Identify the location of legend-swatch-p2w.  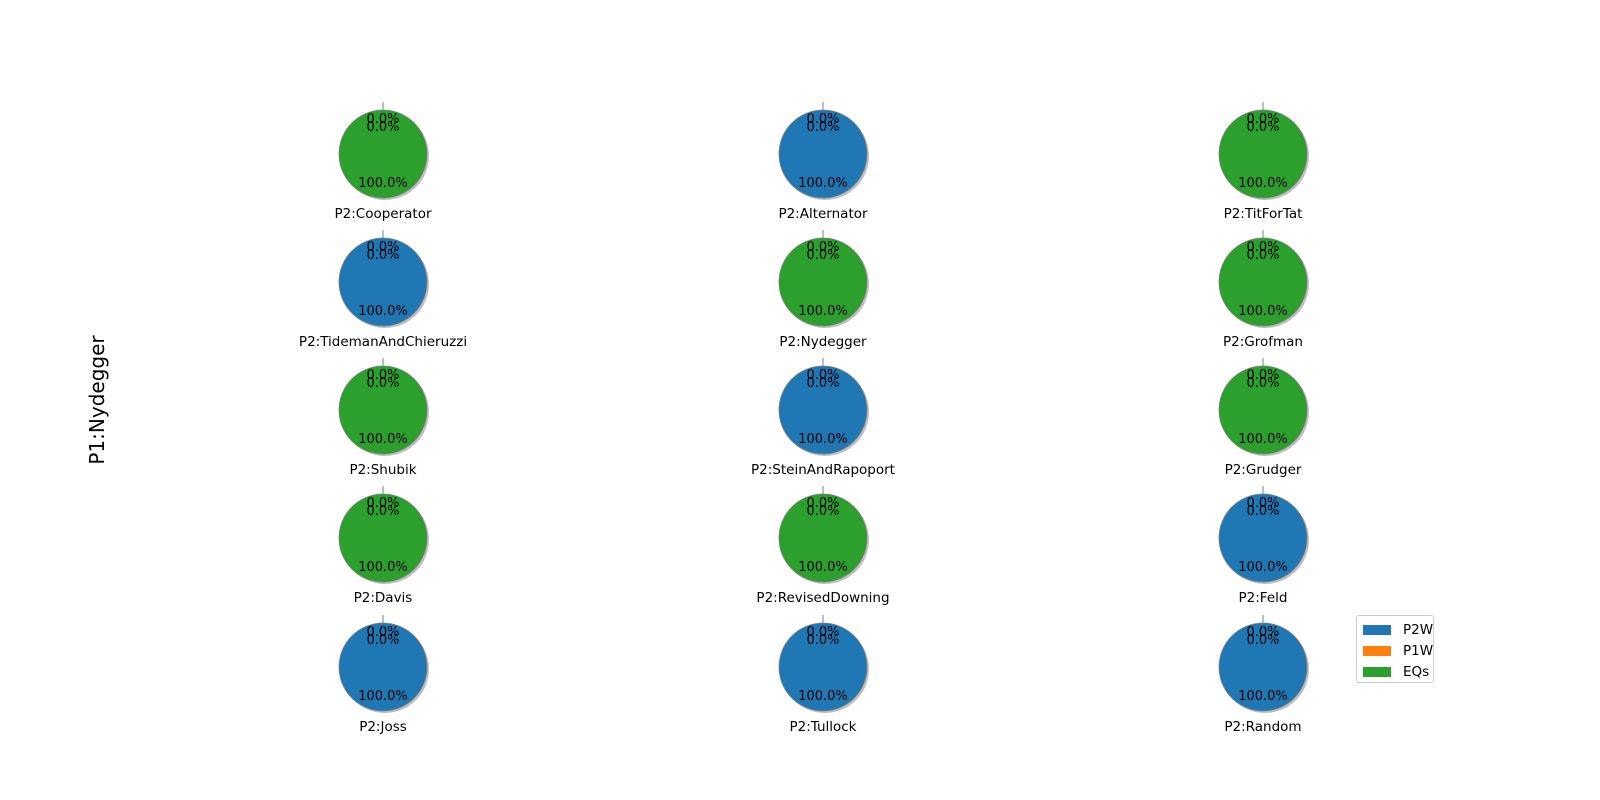
(1377, 630).